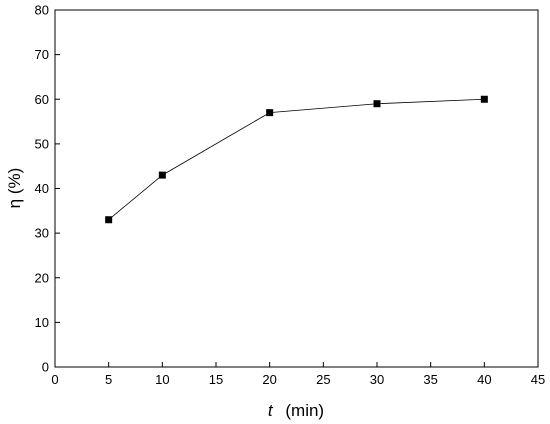  What do you see at coordinates (42, 54) in the screenshot?
I see `y-tick-label: 70` at bounding box center [42, 54].